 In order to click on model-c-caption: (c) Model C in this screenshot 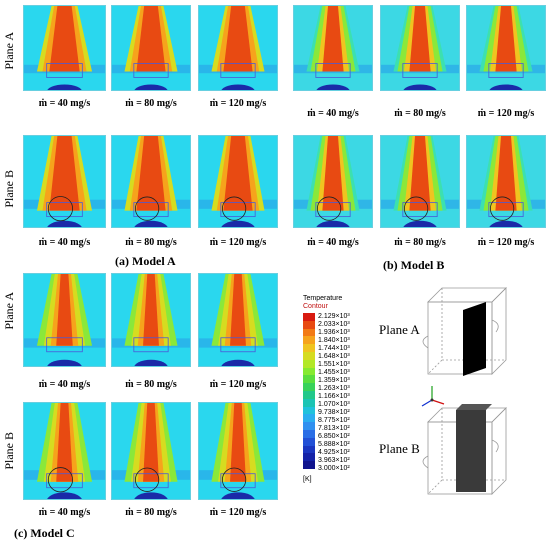, I will do `click(44, 533)`.